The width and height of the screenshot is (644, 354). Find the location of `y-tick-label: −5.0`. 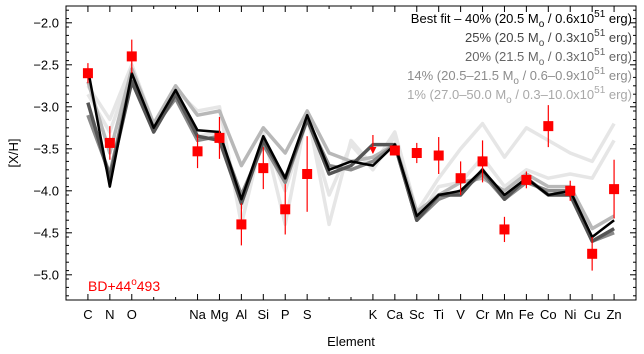

y-tick-label: −5.0 is located at coordinates (46, 274).